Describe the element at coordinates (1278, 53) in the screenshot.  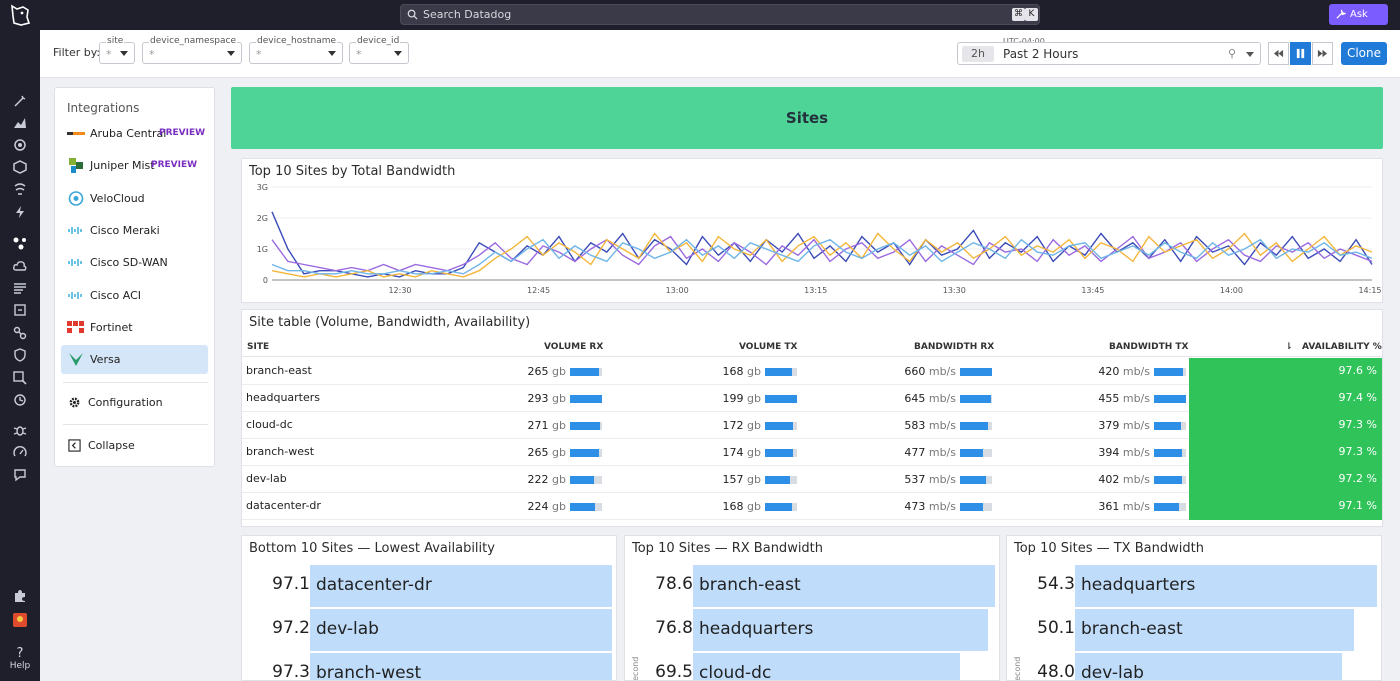
I see `rewind-button` at that location.